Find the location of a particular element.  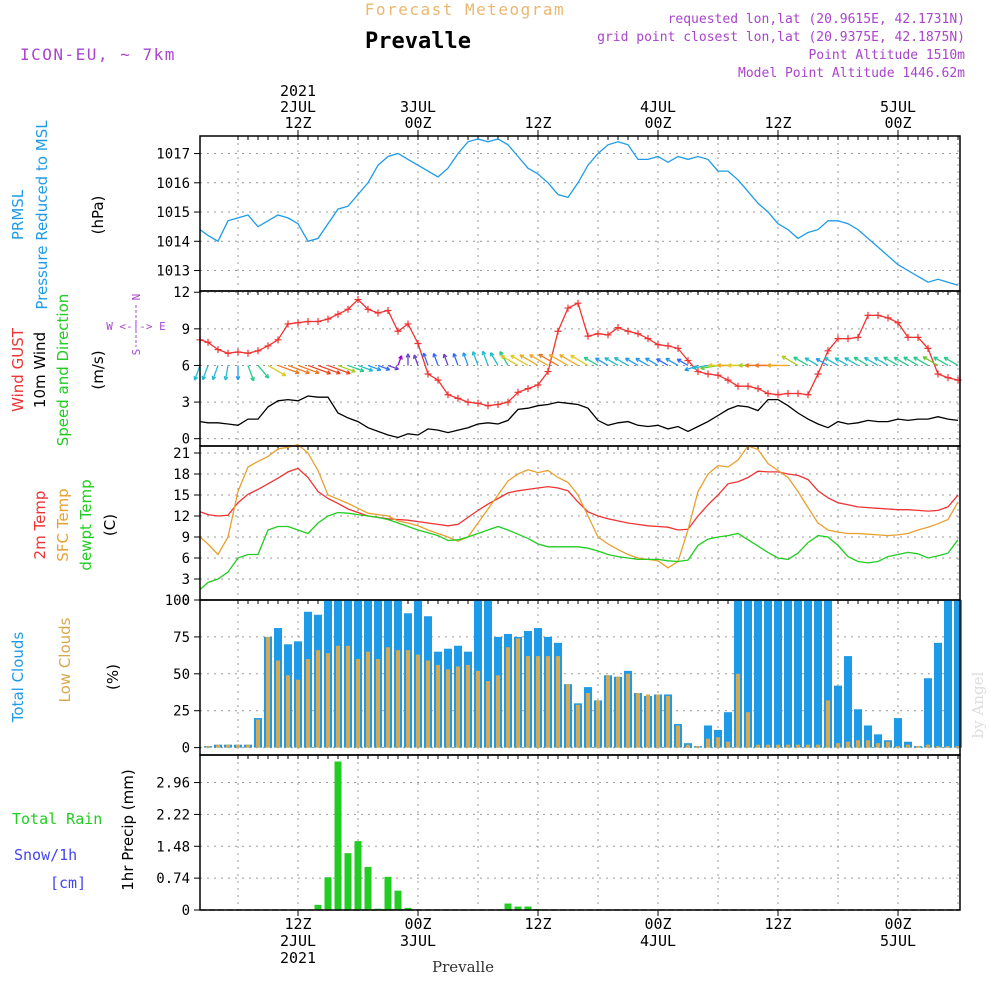

ytick-label: 100 is located at coordinates (177, 601).